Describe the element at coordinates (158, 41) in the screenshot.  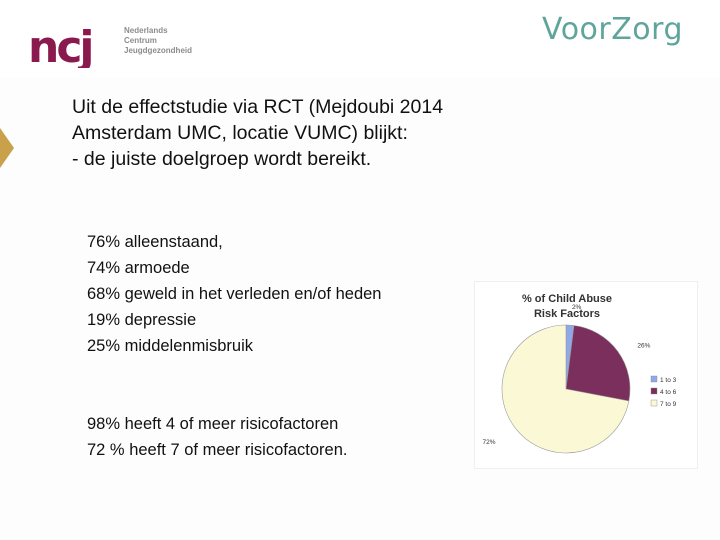
I see `ncj-org-name: Nederlands Centrum Jeugdgezondheid` at that location.